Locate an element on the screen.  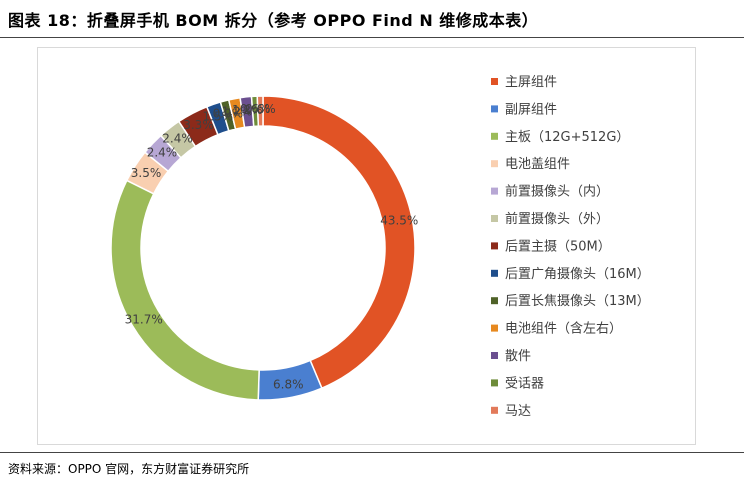
data-label-5: 2.4% is located at coordinates (162, 153).